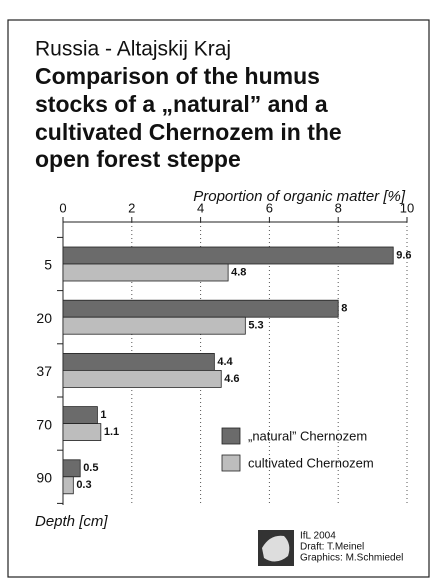 This screenshot has width=436, height=581. I want to click on chart-title: open forest steppe, so click(138, 159).